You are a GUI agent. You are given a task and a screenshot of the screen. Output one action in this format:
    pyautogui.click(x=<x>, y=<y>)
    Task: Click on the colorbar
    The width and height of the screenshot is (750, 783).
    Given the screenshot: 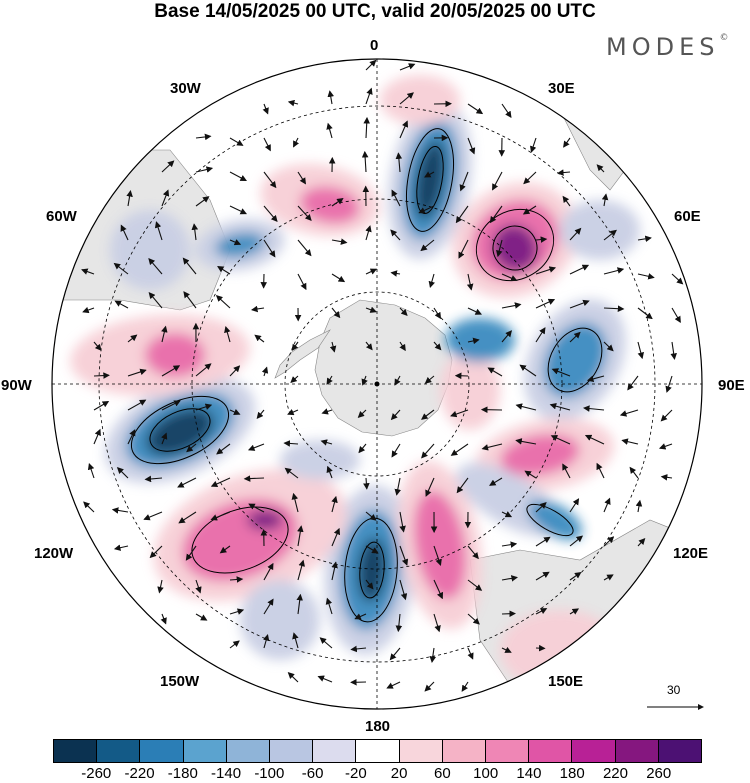 What is the action you would take?
    pyautogui.click(x=377, y=751)
    